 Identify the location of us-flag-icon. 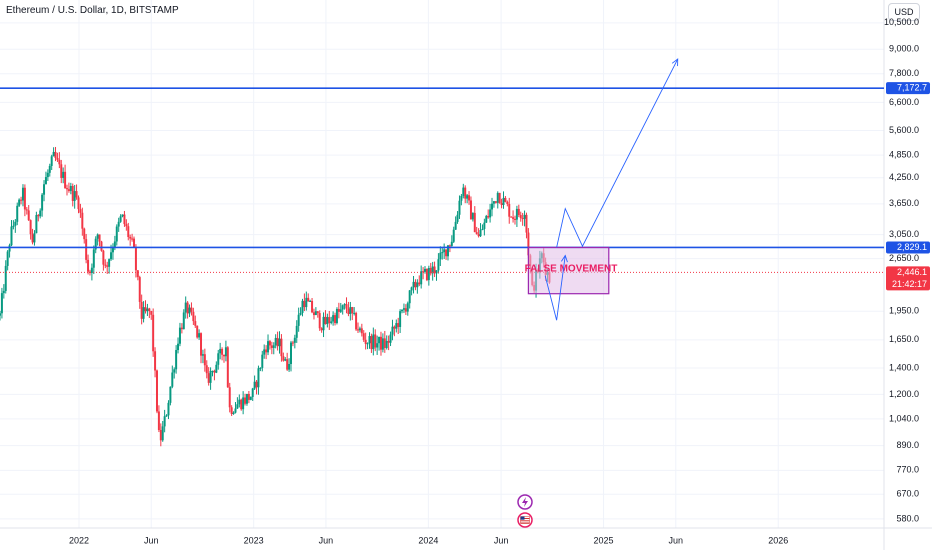
(525, 520).